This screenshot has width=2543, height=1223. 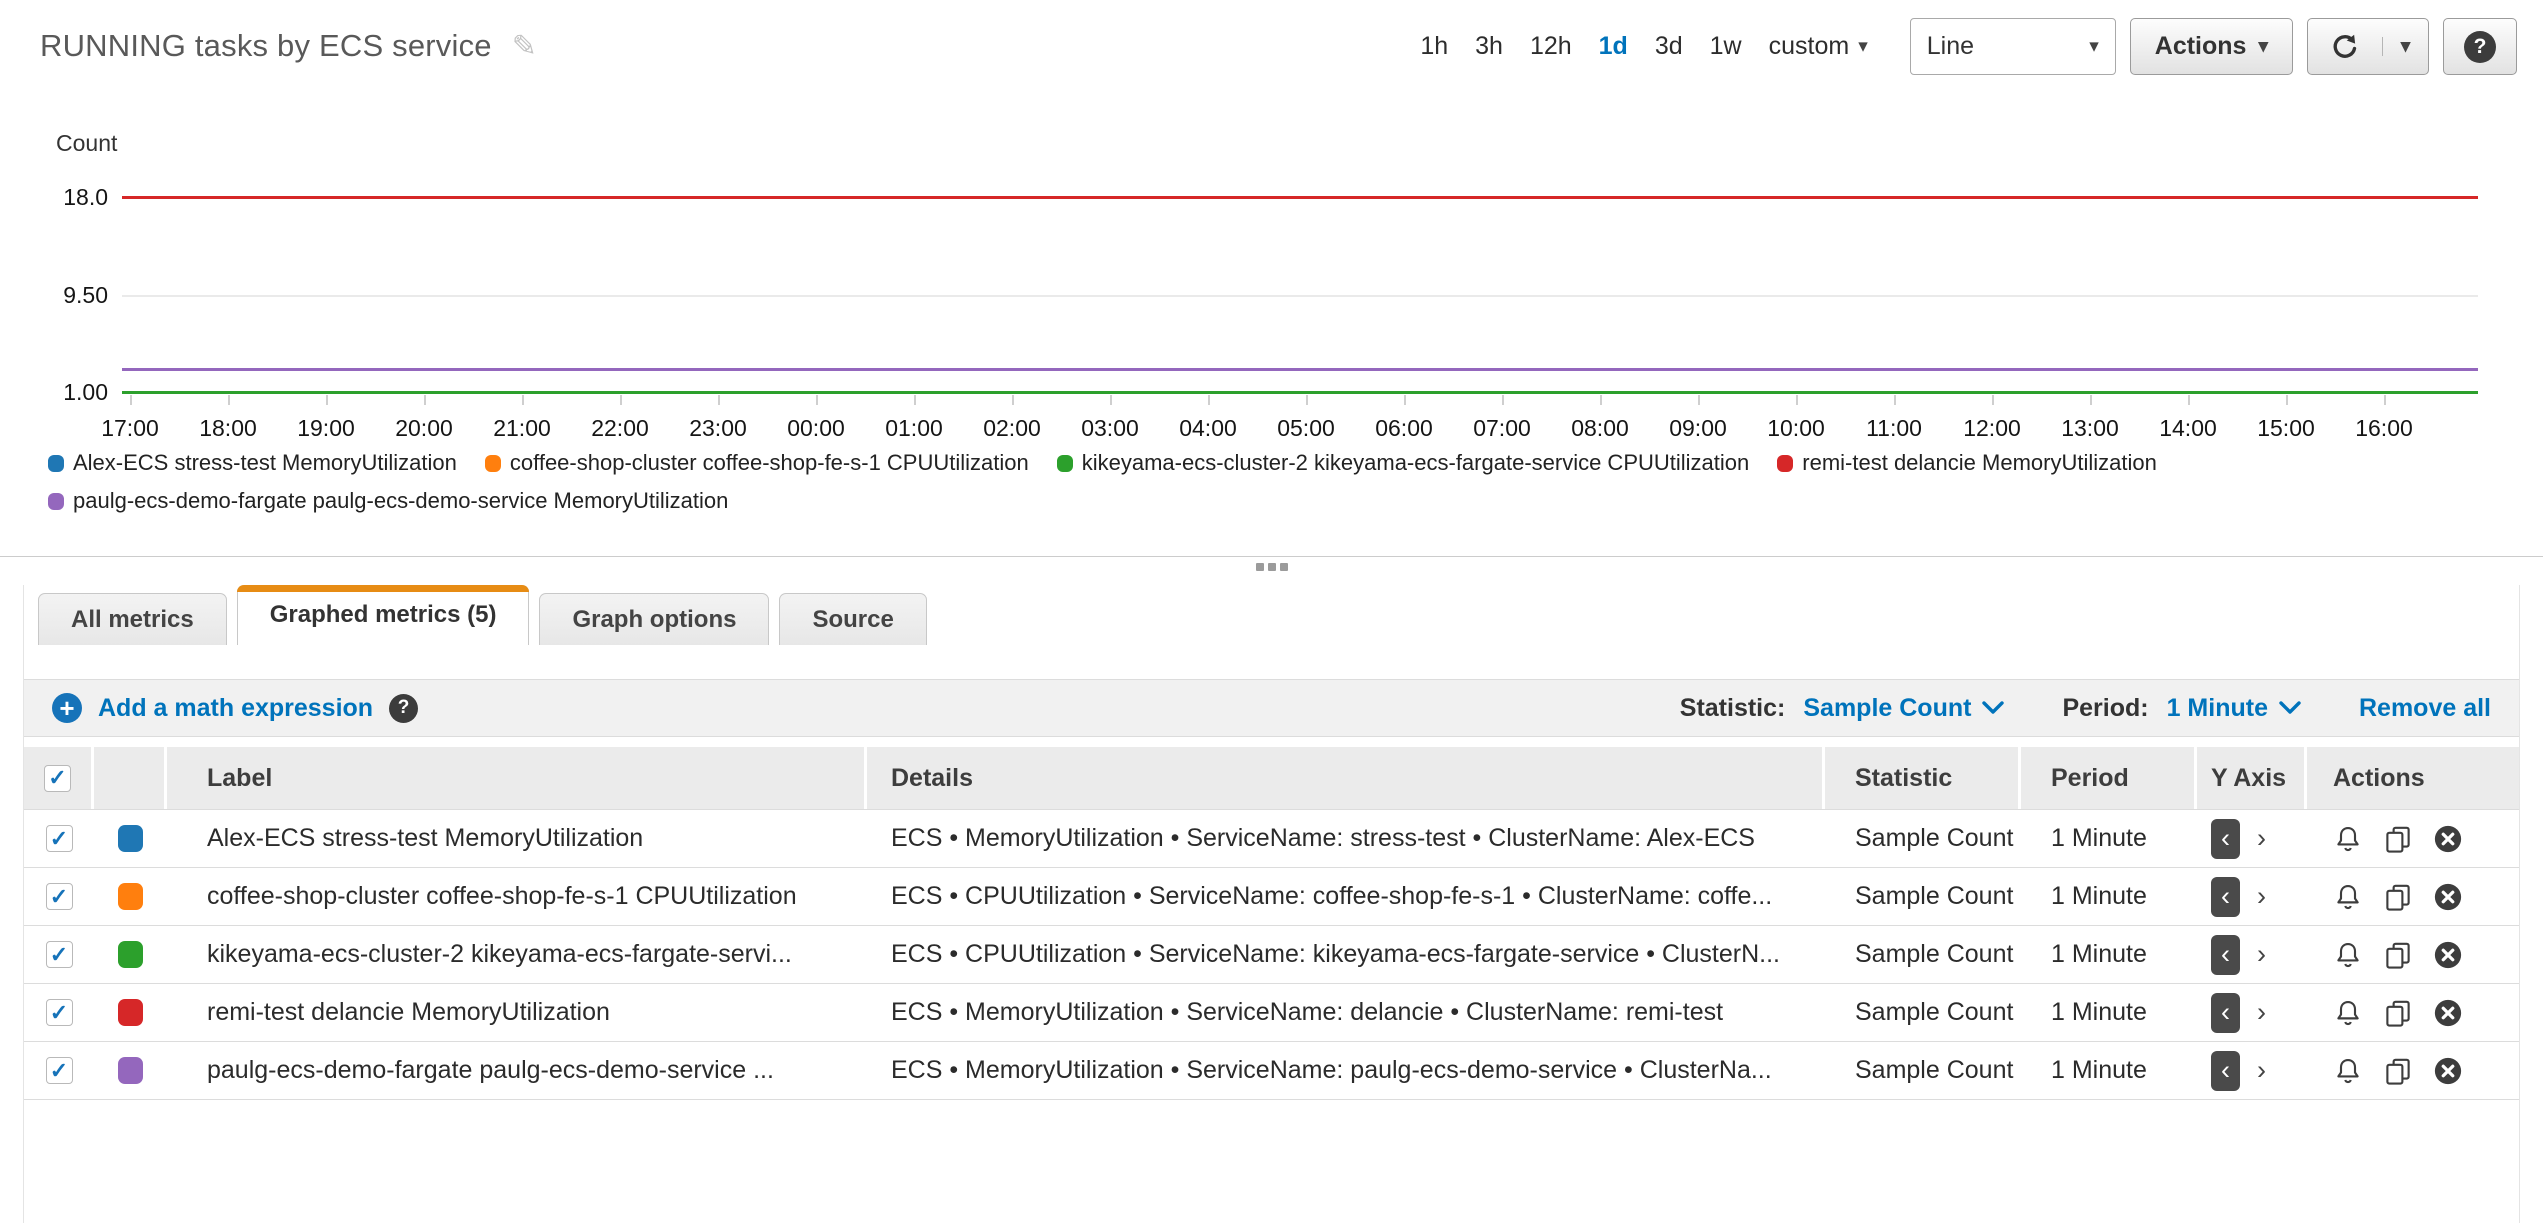 I want to click on row-color-cell, so click(x=130, y=896).